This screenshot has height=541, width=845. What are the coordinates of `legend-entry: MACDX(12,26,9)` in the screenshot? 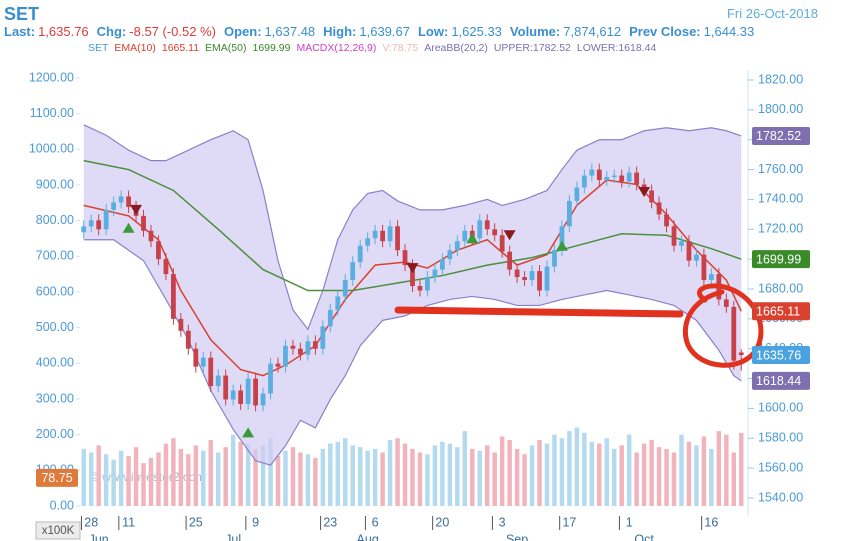 It's located at (336, 48).